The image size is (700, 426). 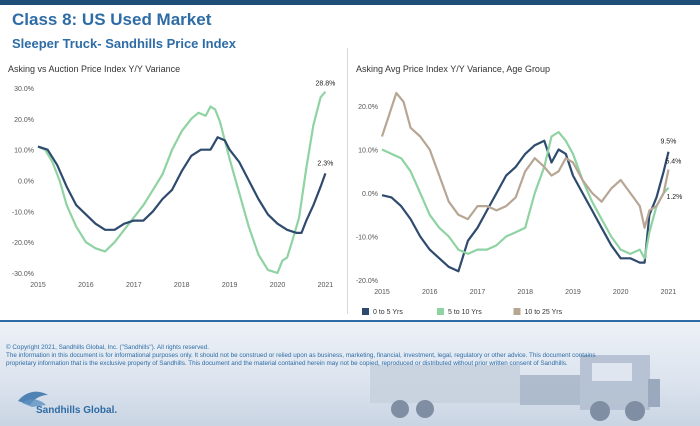 I want to click on page-subtitle: Sleeper Truck- Sandhills Price Index, so click(x=124, y=43).